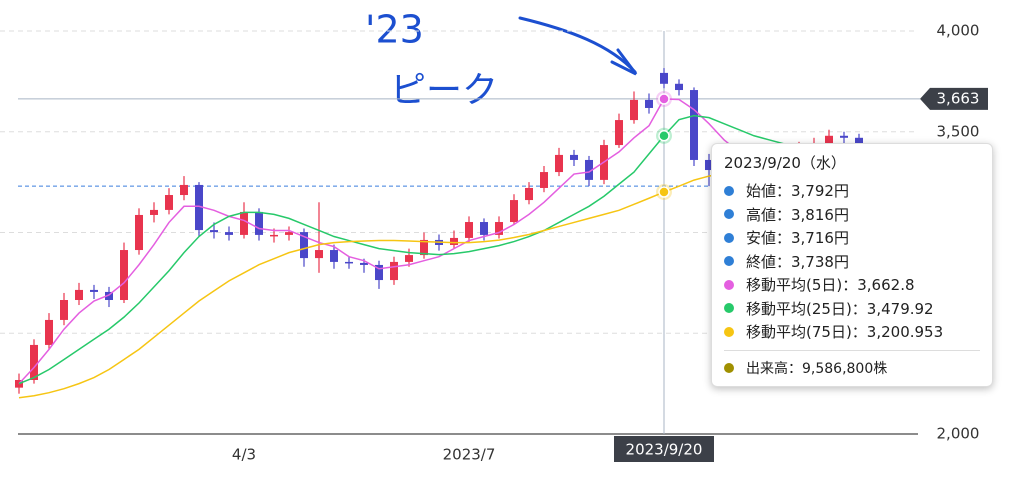  I want to click on tooltip-row: 移動平均(25日)：3,479.92, so click(852, 309).